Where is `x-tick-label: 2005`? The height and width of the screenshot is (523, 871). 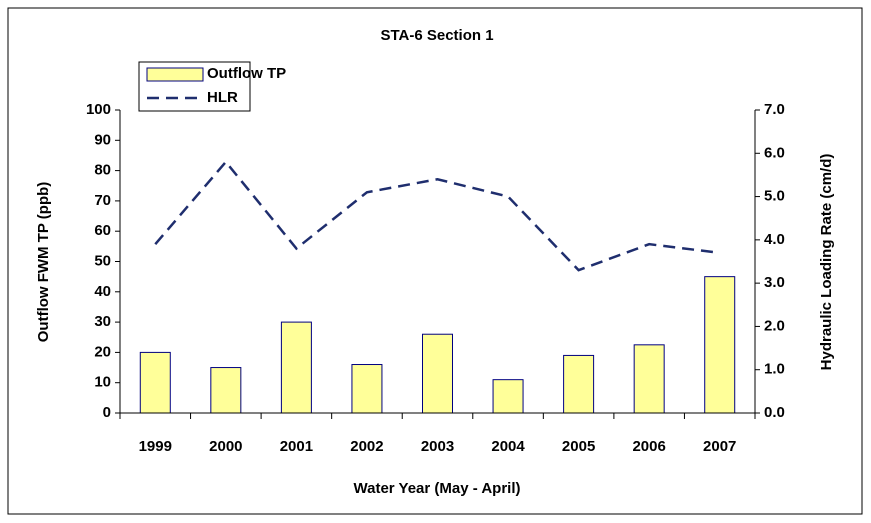 x-tick-label: 2005 is located at coordinates (578, 446).